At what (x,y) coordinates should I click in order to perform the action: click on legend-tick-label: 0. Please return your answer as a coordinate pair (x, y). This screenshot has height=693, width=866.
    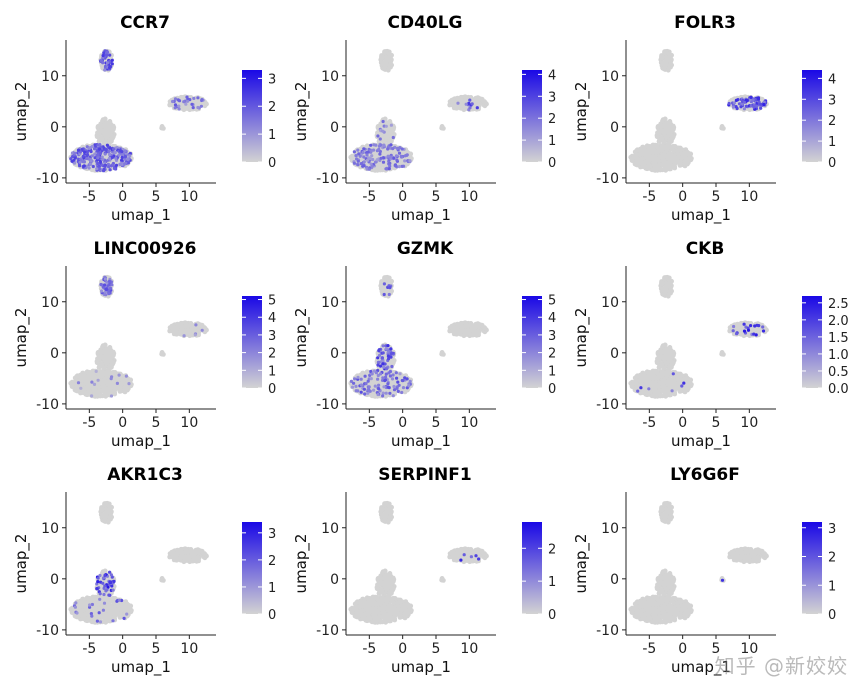
    Looking at the image, I should click on (552, 389).